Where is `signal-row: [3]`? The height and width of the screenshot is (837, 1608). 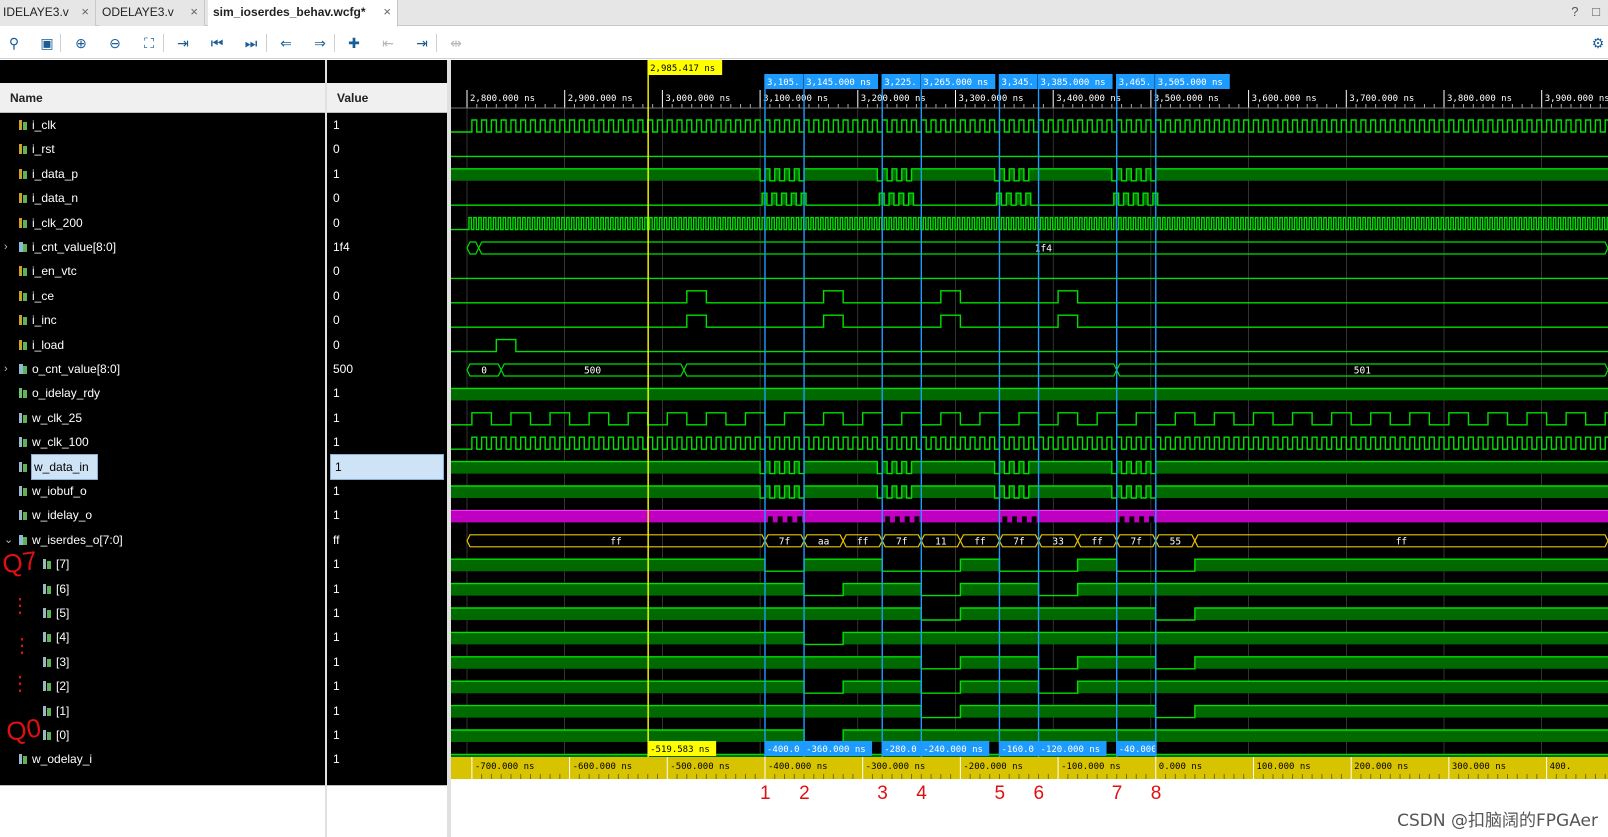
signal-row: [3] is located at coordinates (162, 662).